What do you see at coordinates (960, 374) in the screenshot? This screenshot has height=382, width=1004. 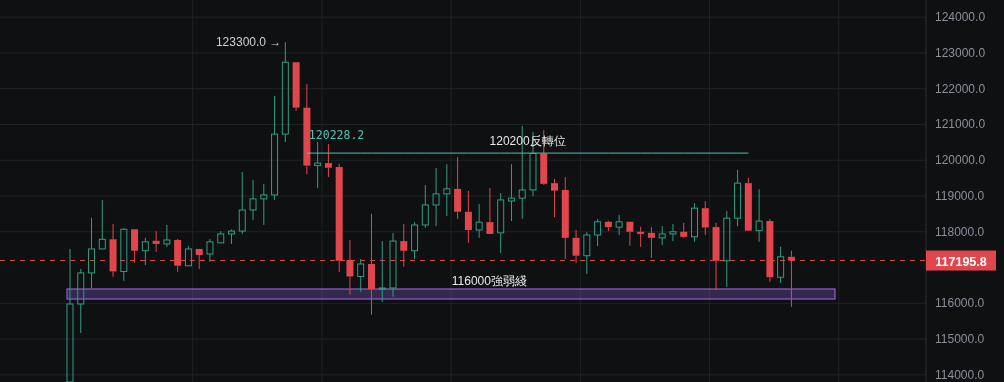 I see `y-tick-label: 114000.0` at bounding box center [960, 374].